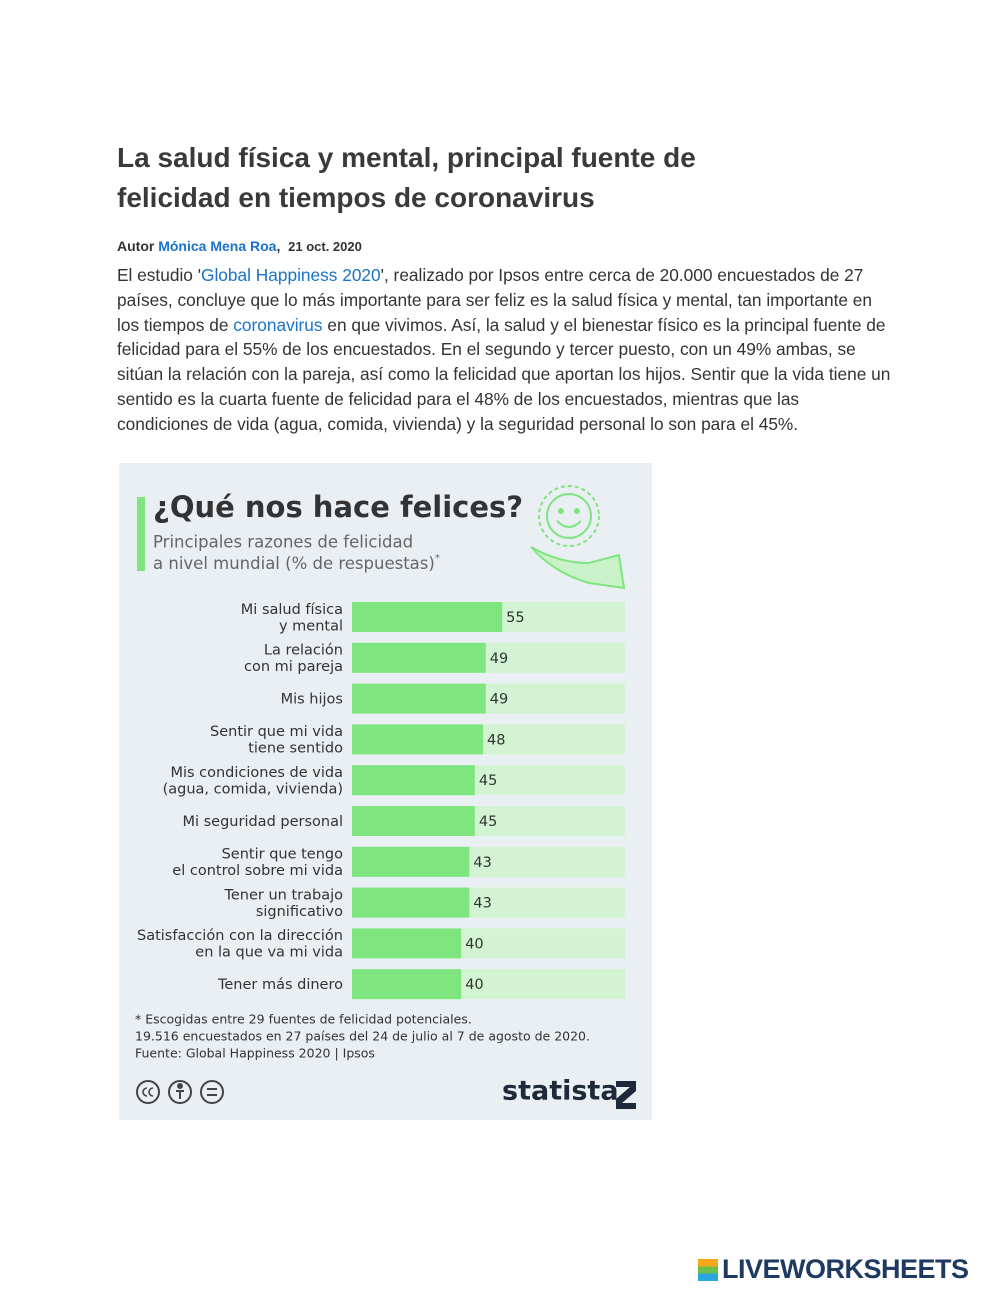 The width and height of the screenshot is (1000, 1291). What do you see at coordinates (303, 651) in the screenshot?
I see `category-label: La relación` at bounding box center [303, 651].